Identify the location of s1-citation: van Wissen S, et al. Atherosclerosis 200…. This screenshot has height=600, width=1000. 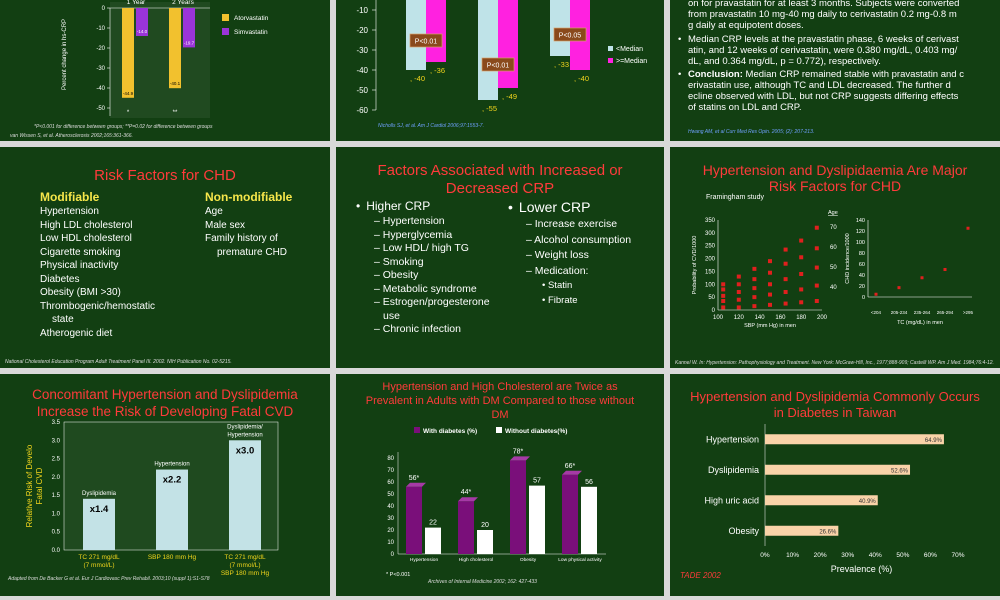
(71, 136).